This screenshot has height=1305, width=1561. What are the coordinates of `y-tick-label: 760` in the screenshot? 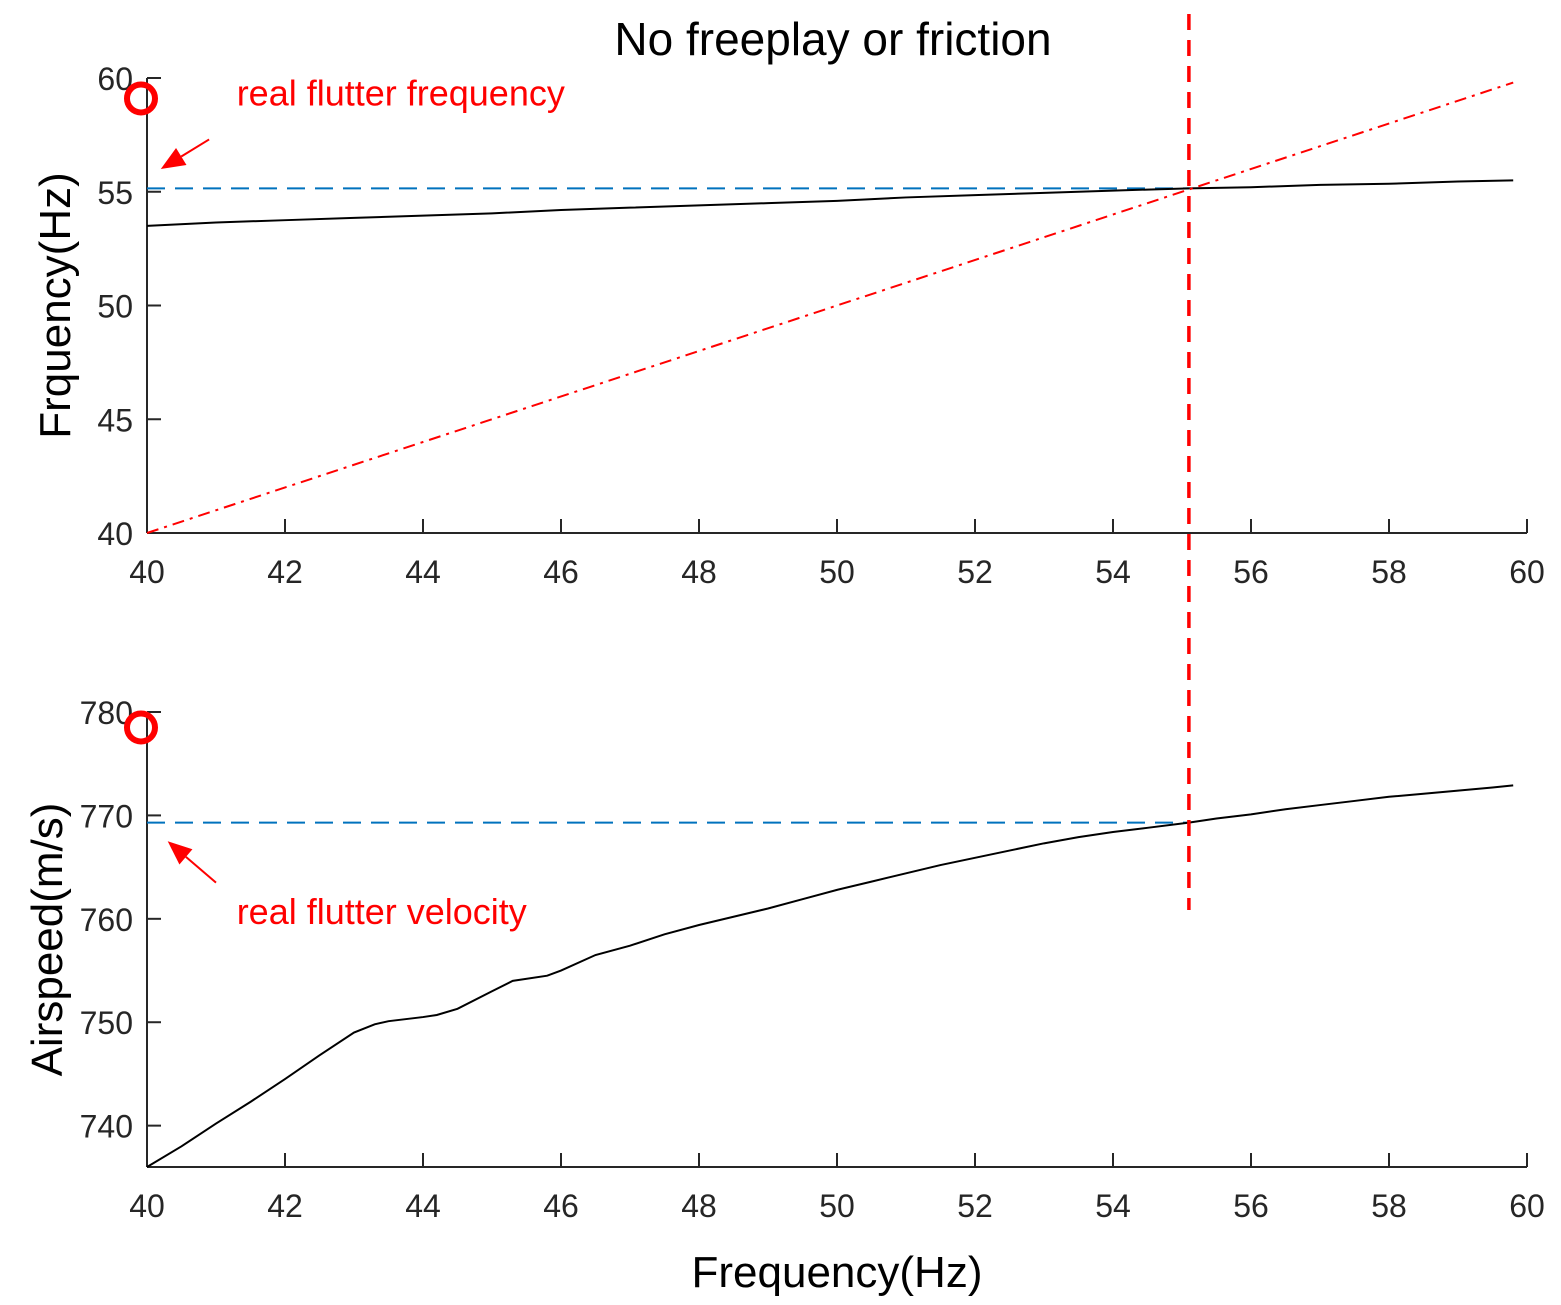 It's located at (106, 920).